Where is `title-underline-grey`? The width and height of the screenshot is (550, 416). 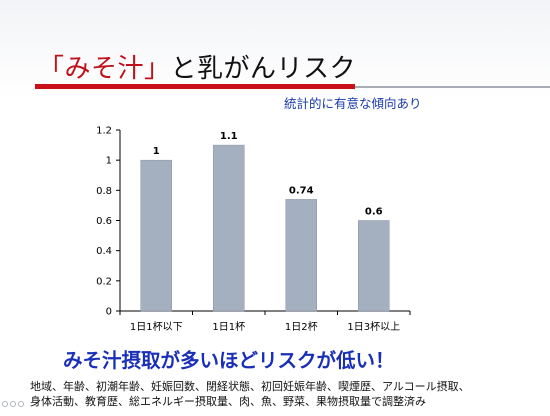 title-underline-grey is located at coordinates (452, 87).